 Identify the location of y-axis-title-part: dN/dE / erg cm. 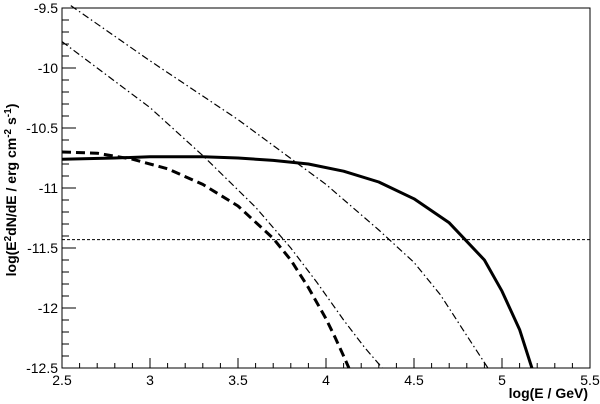
(11, 187).